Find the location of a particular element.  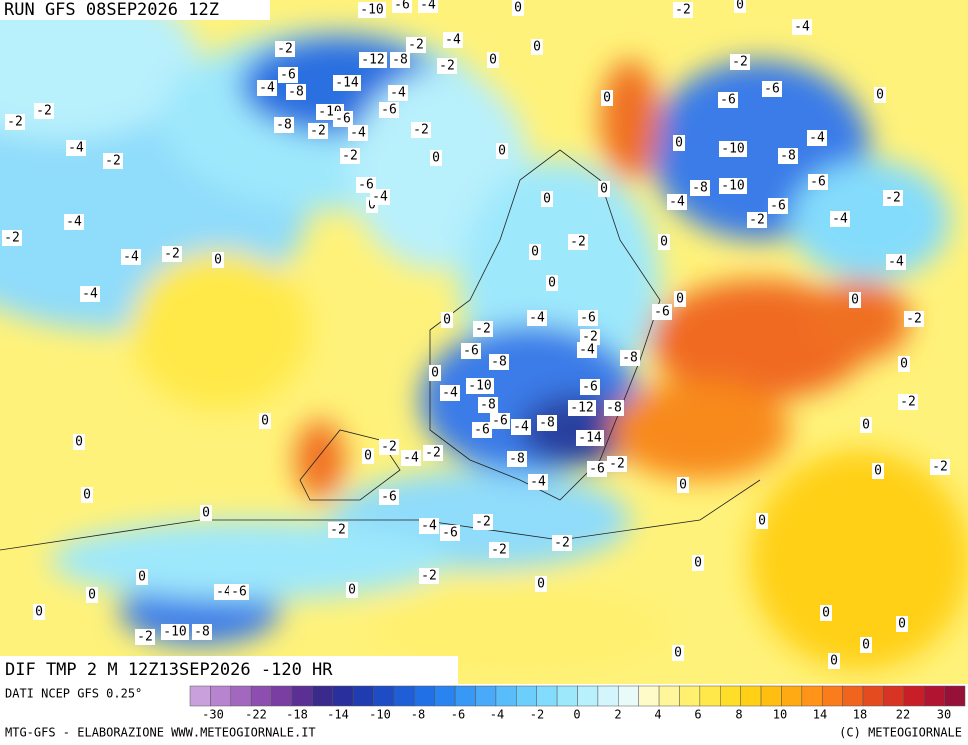

color-tick-label: 30 is located at coordinates (944, 715).